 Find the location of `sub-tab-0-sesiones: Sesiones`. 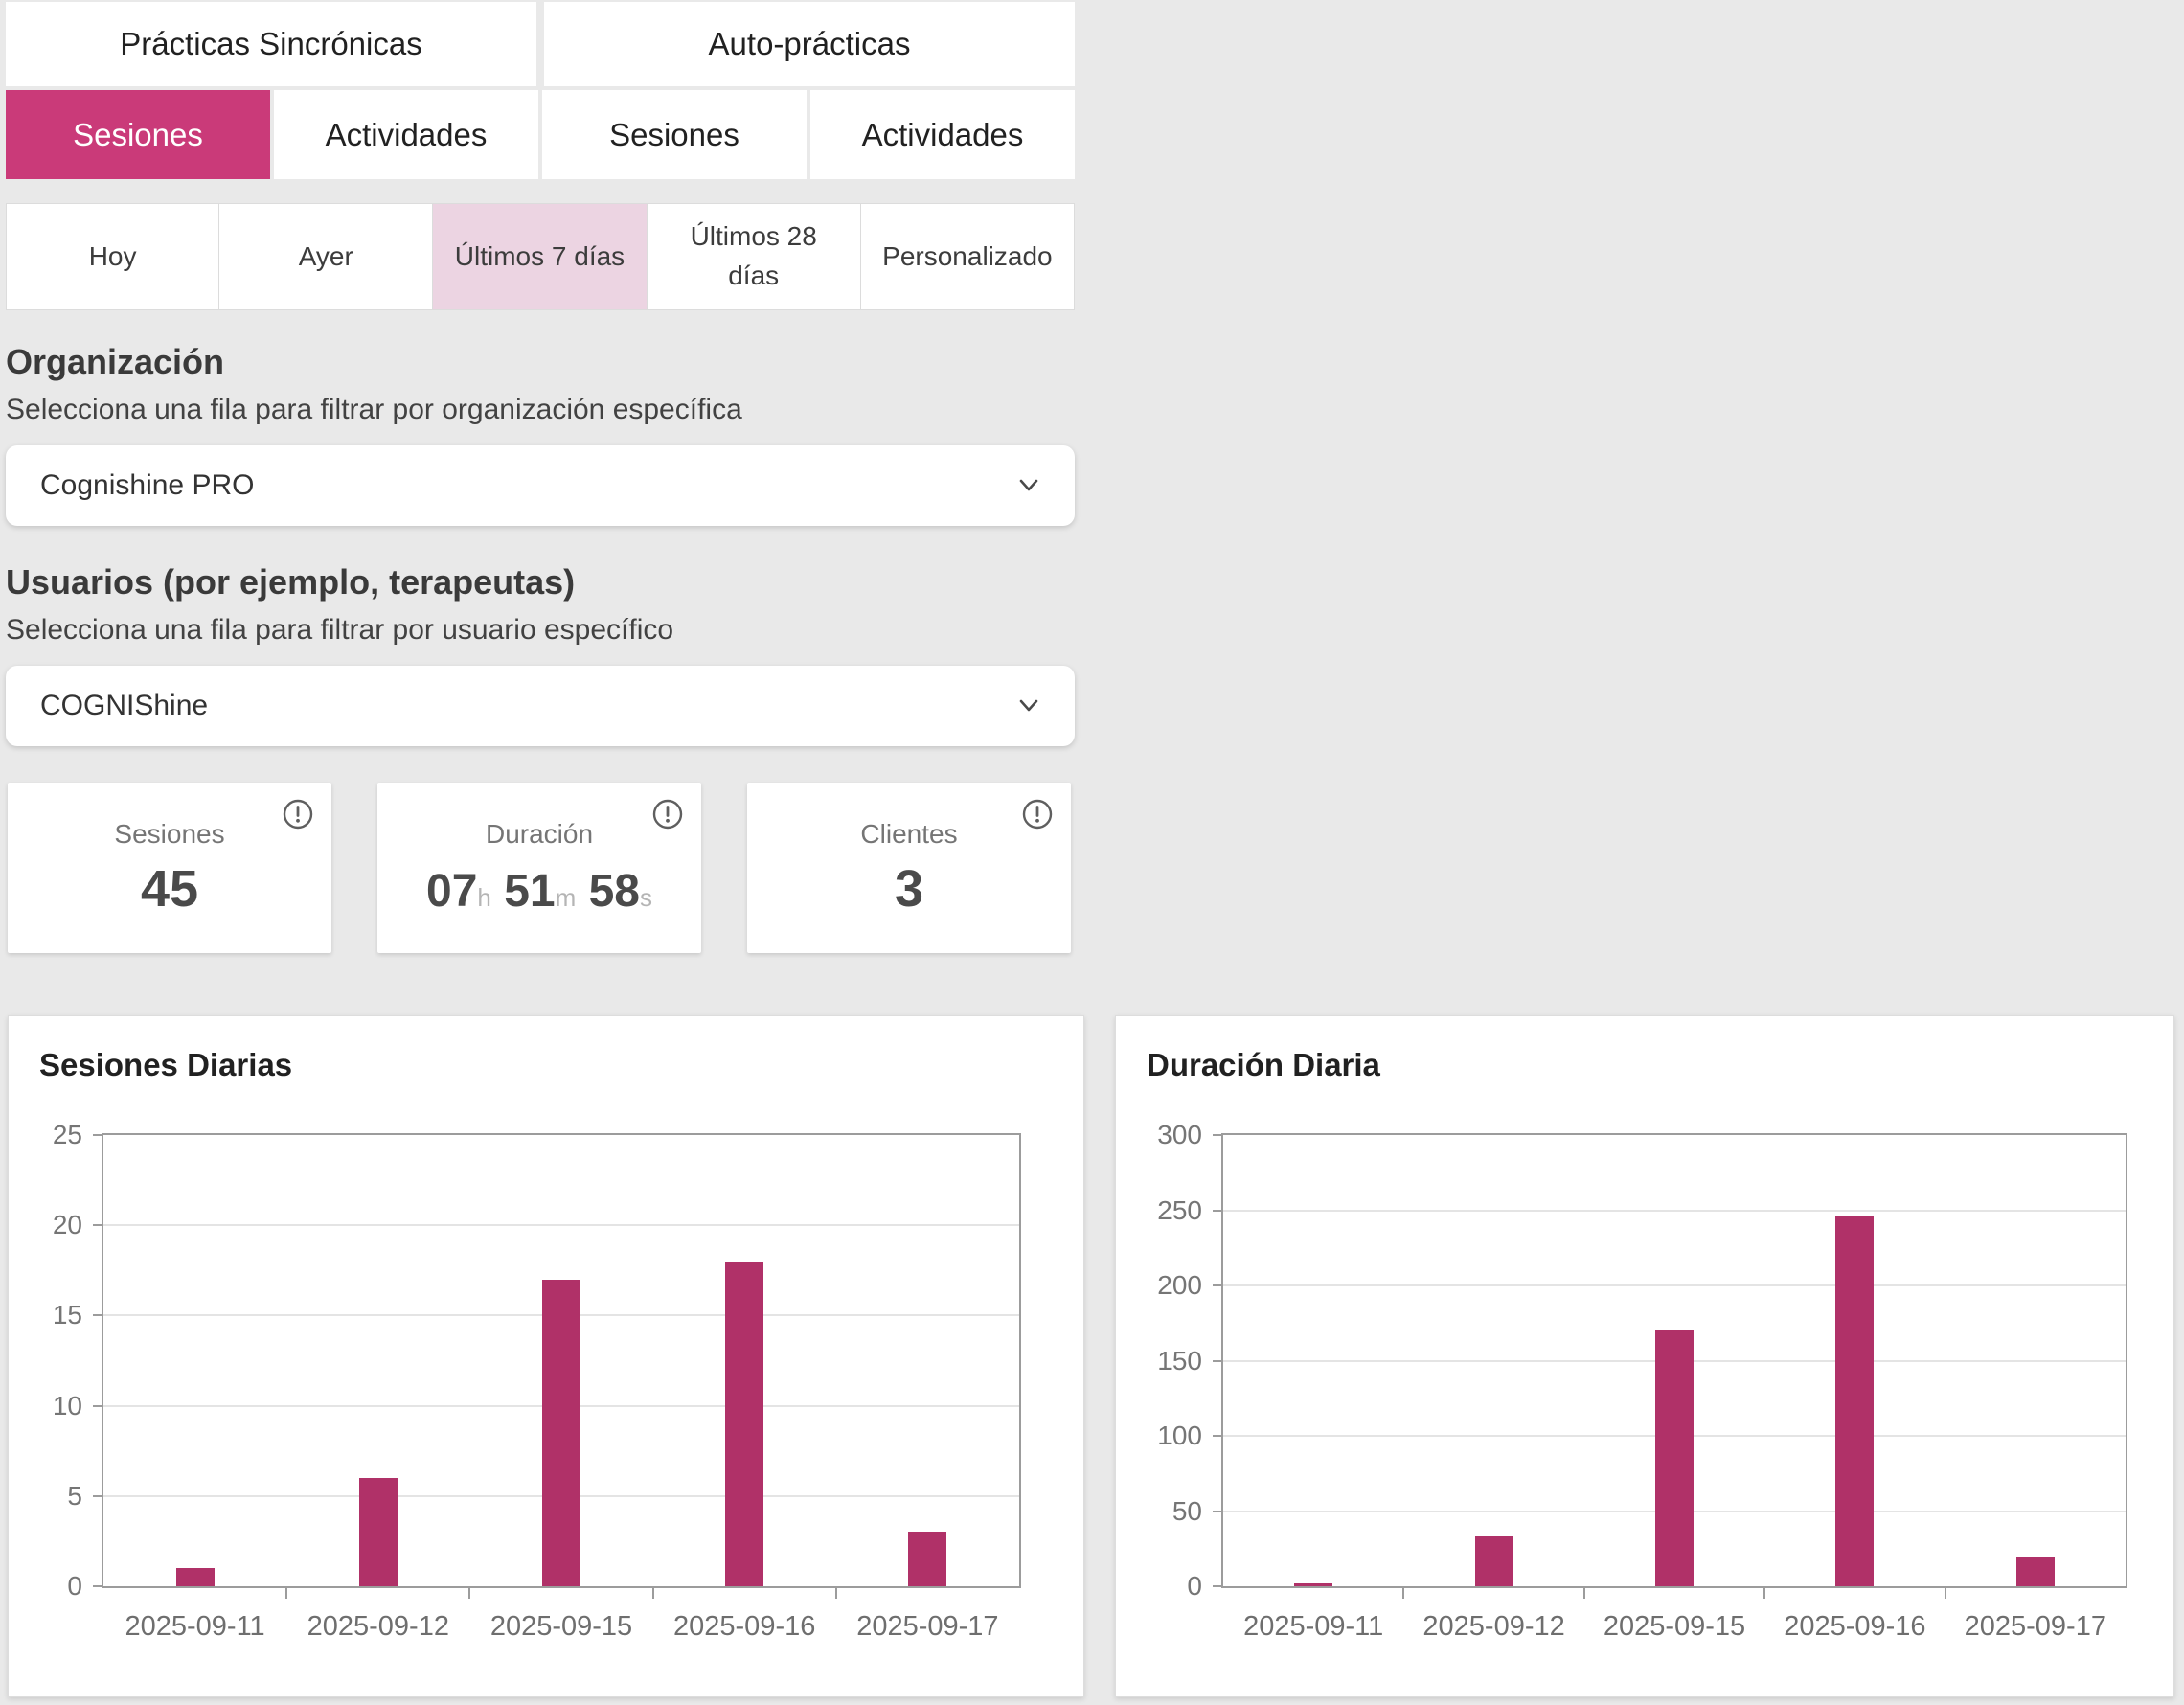

sub-tab-0-sesiones: Sesiones is located at coordinates (138, 134).